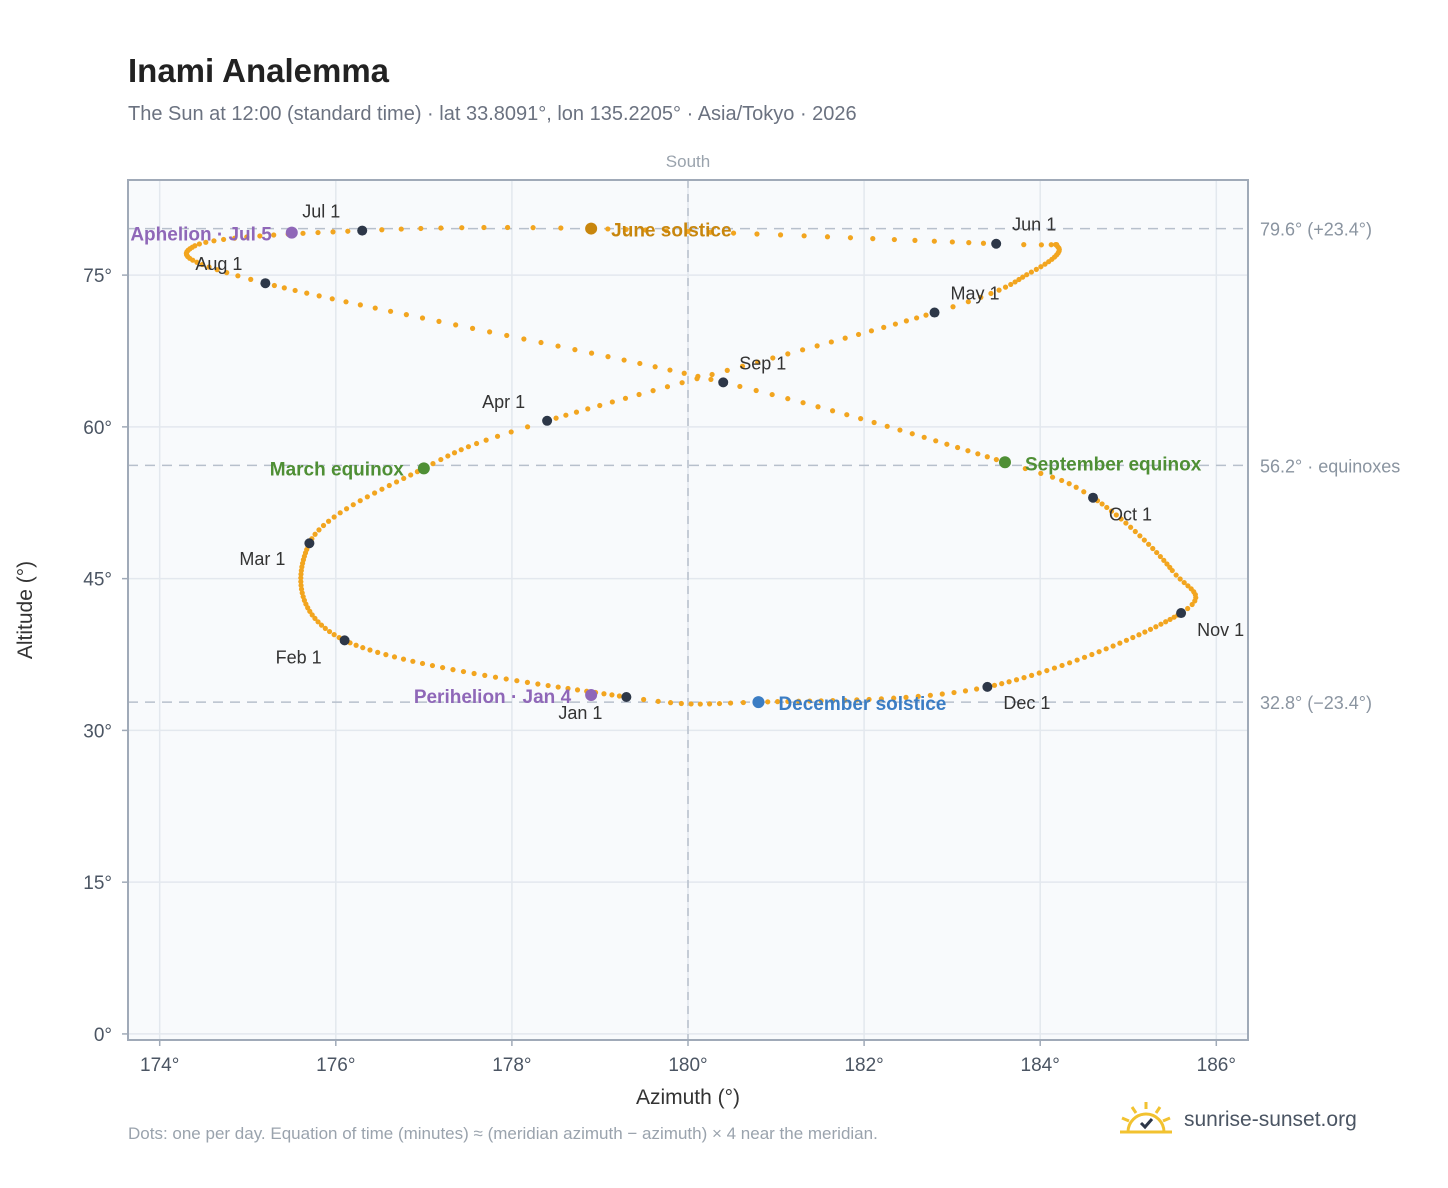 This screenshot has height=1188, width=1448. I want to click on brand-name: sunrise-sunset.org, so click(1270, 1119).